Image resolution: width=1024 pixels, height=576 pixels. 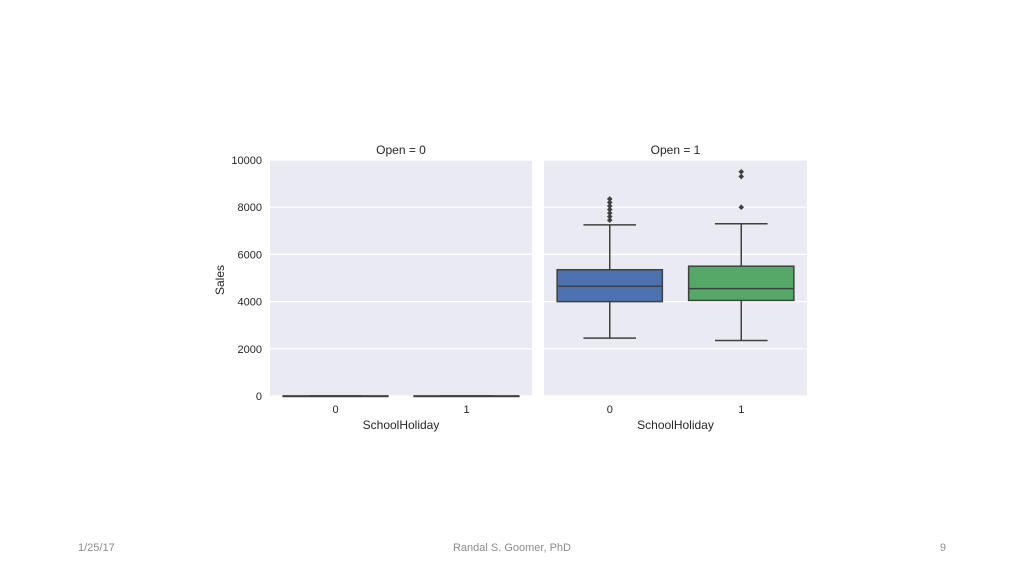 I want to click on facet-panel-background, so click(x=401, y=278).